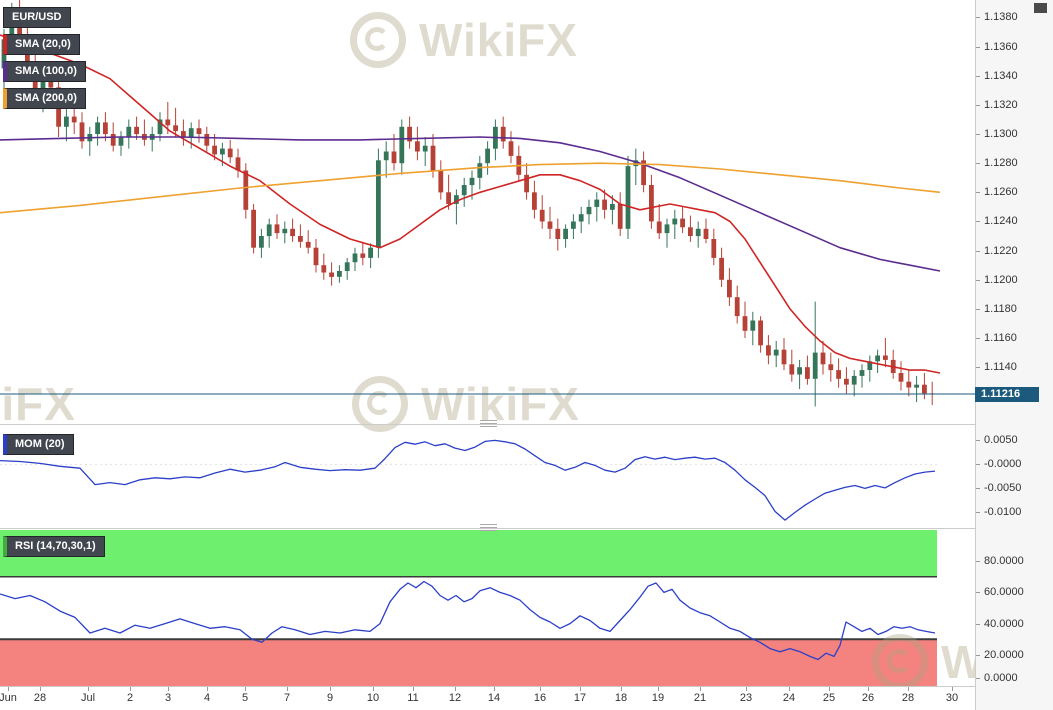  Describe the element at coordinates (1001, 47) in the screenshot. I see `price-tick-label: 1.1360` at that location.